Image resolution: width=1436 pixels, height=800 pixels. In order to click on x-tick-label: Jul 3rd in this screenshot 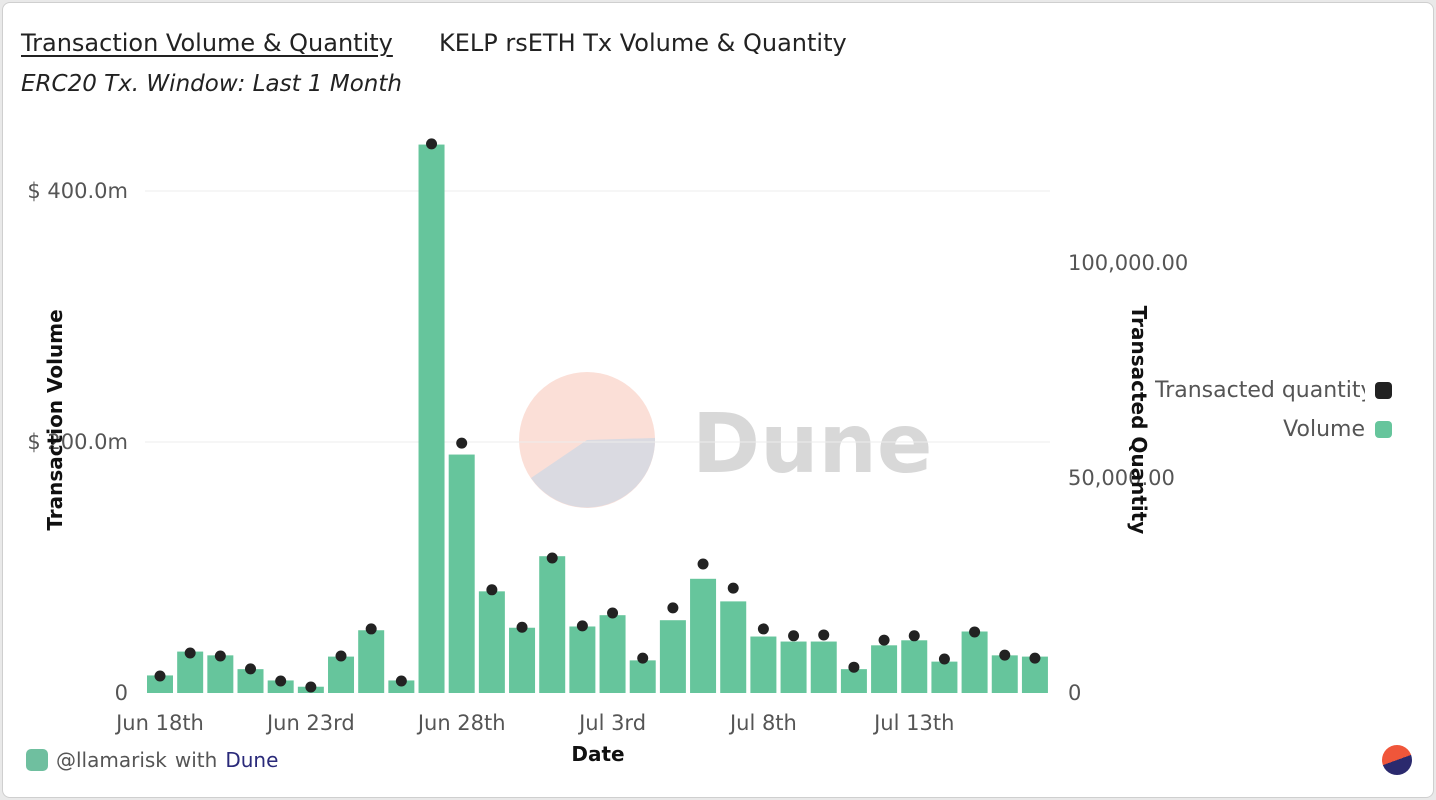, I will do `click(611, 723)`.